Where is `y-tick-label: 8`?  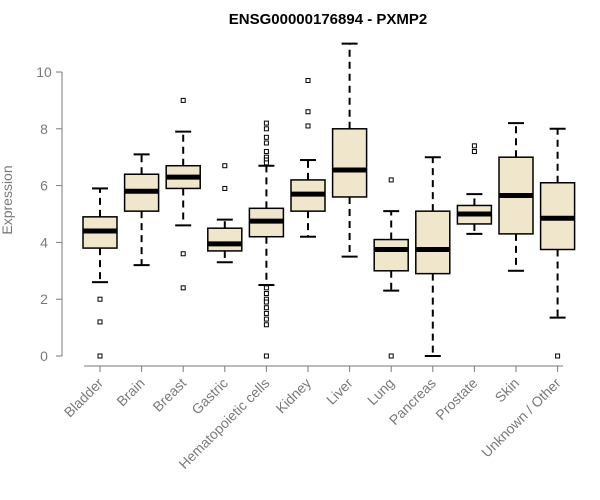
y-tick-label: 8 is located at coordinates (44, 129).